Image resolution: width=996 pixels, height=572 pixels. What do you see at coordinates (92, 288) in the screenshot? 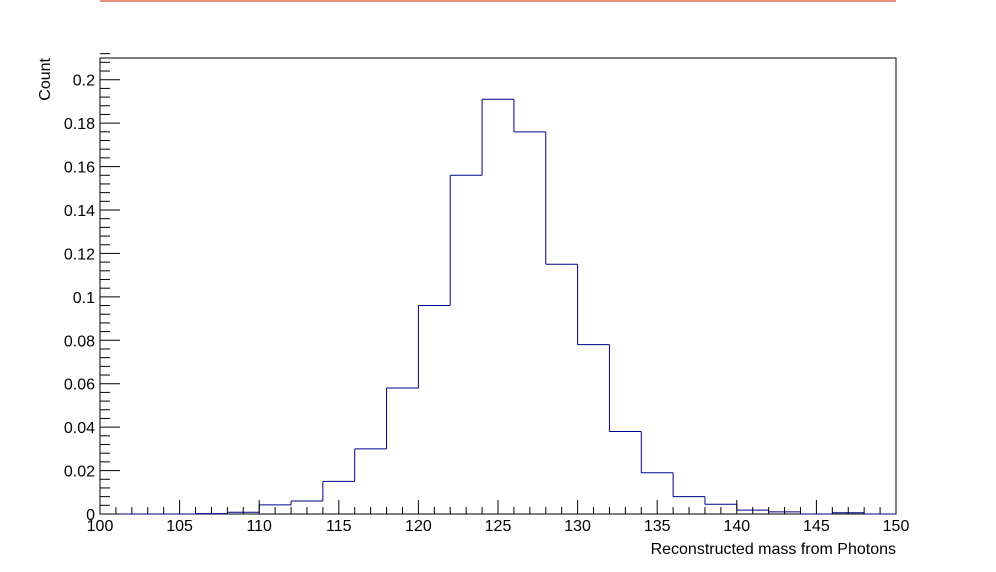
I see `y-axis-ticks: 0 0.02 0.04 0.06 0.08 0.1 0.12 0.14 0.16 0.18 0.2` at bounding box center [92, 288].